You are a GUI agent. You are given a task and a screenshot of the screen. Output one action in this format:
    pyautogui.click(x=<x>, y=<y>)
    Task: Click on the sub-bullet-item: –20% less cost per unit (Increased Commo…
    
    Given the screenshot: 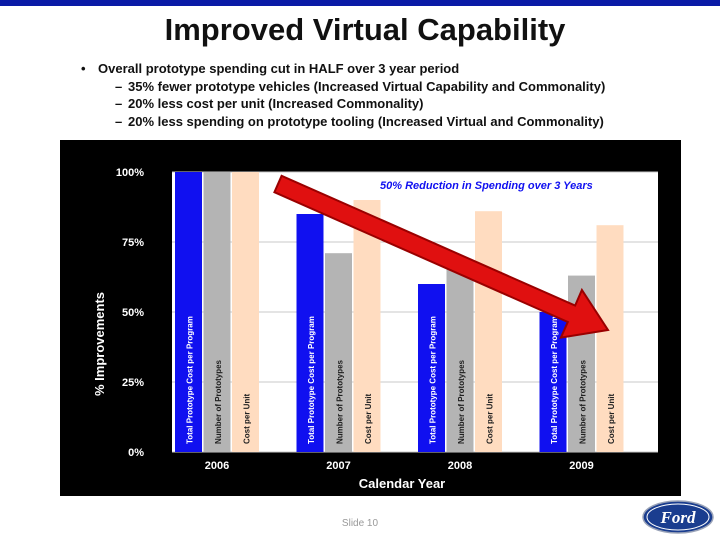 What is the action you would take?
    pyautogui.click(x=393, y=104)
    